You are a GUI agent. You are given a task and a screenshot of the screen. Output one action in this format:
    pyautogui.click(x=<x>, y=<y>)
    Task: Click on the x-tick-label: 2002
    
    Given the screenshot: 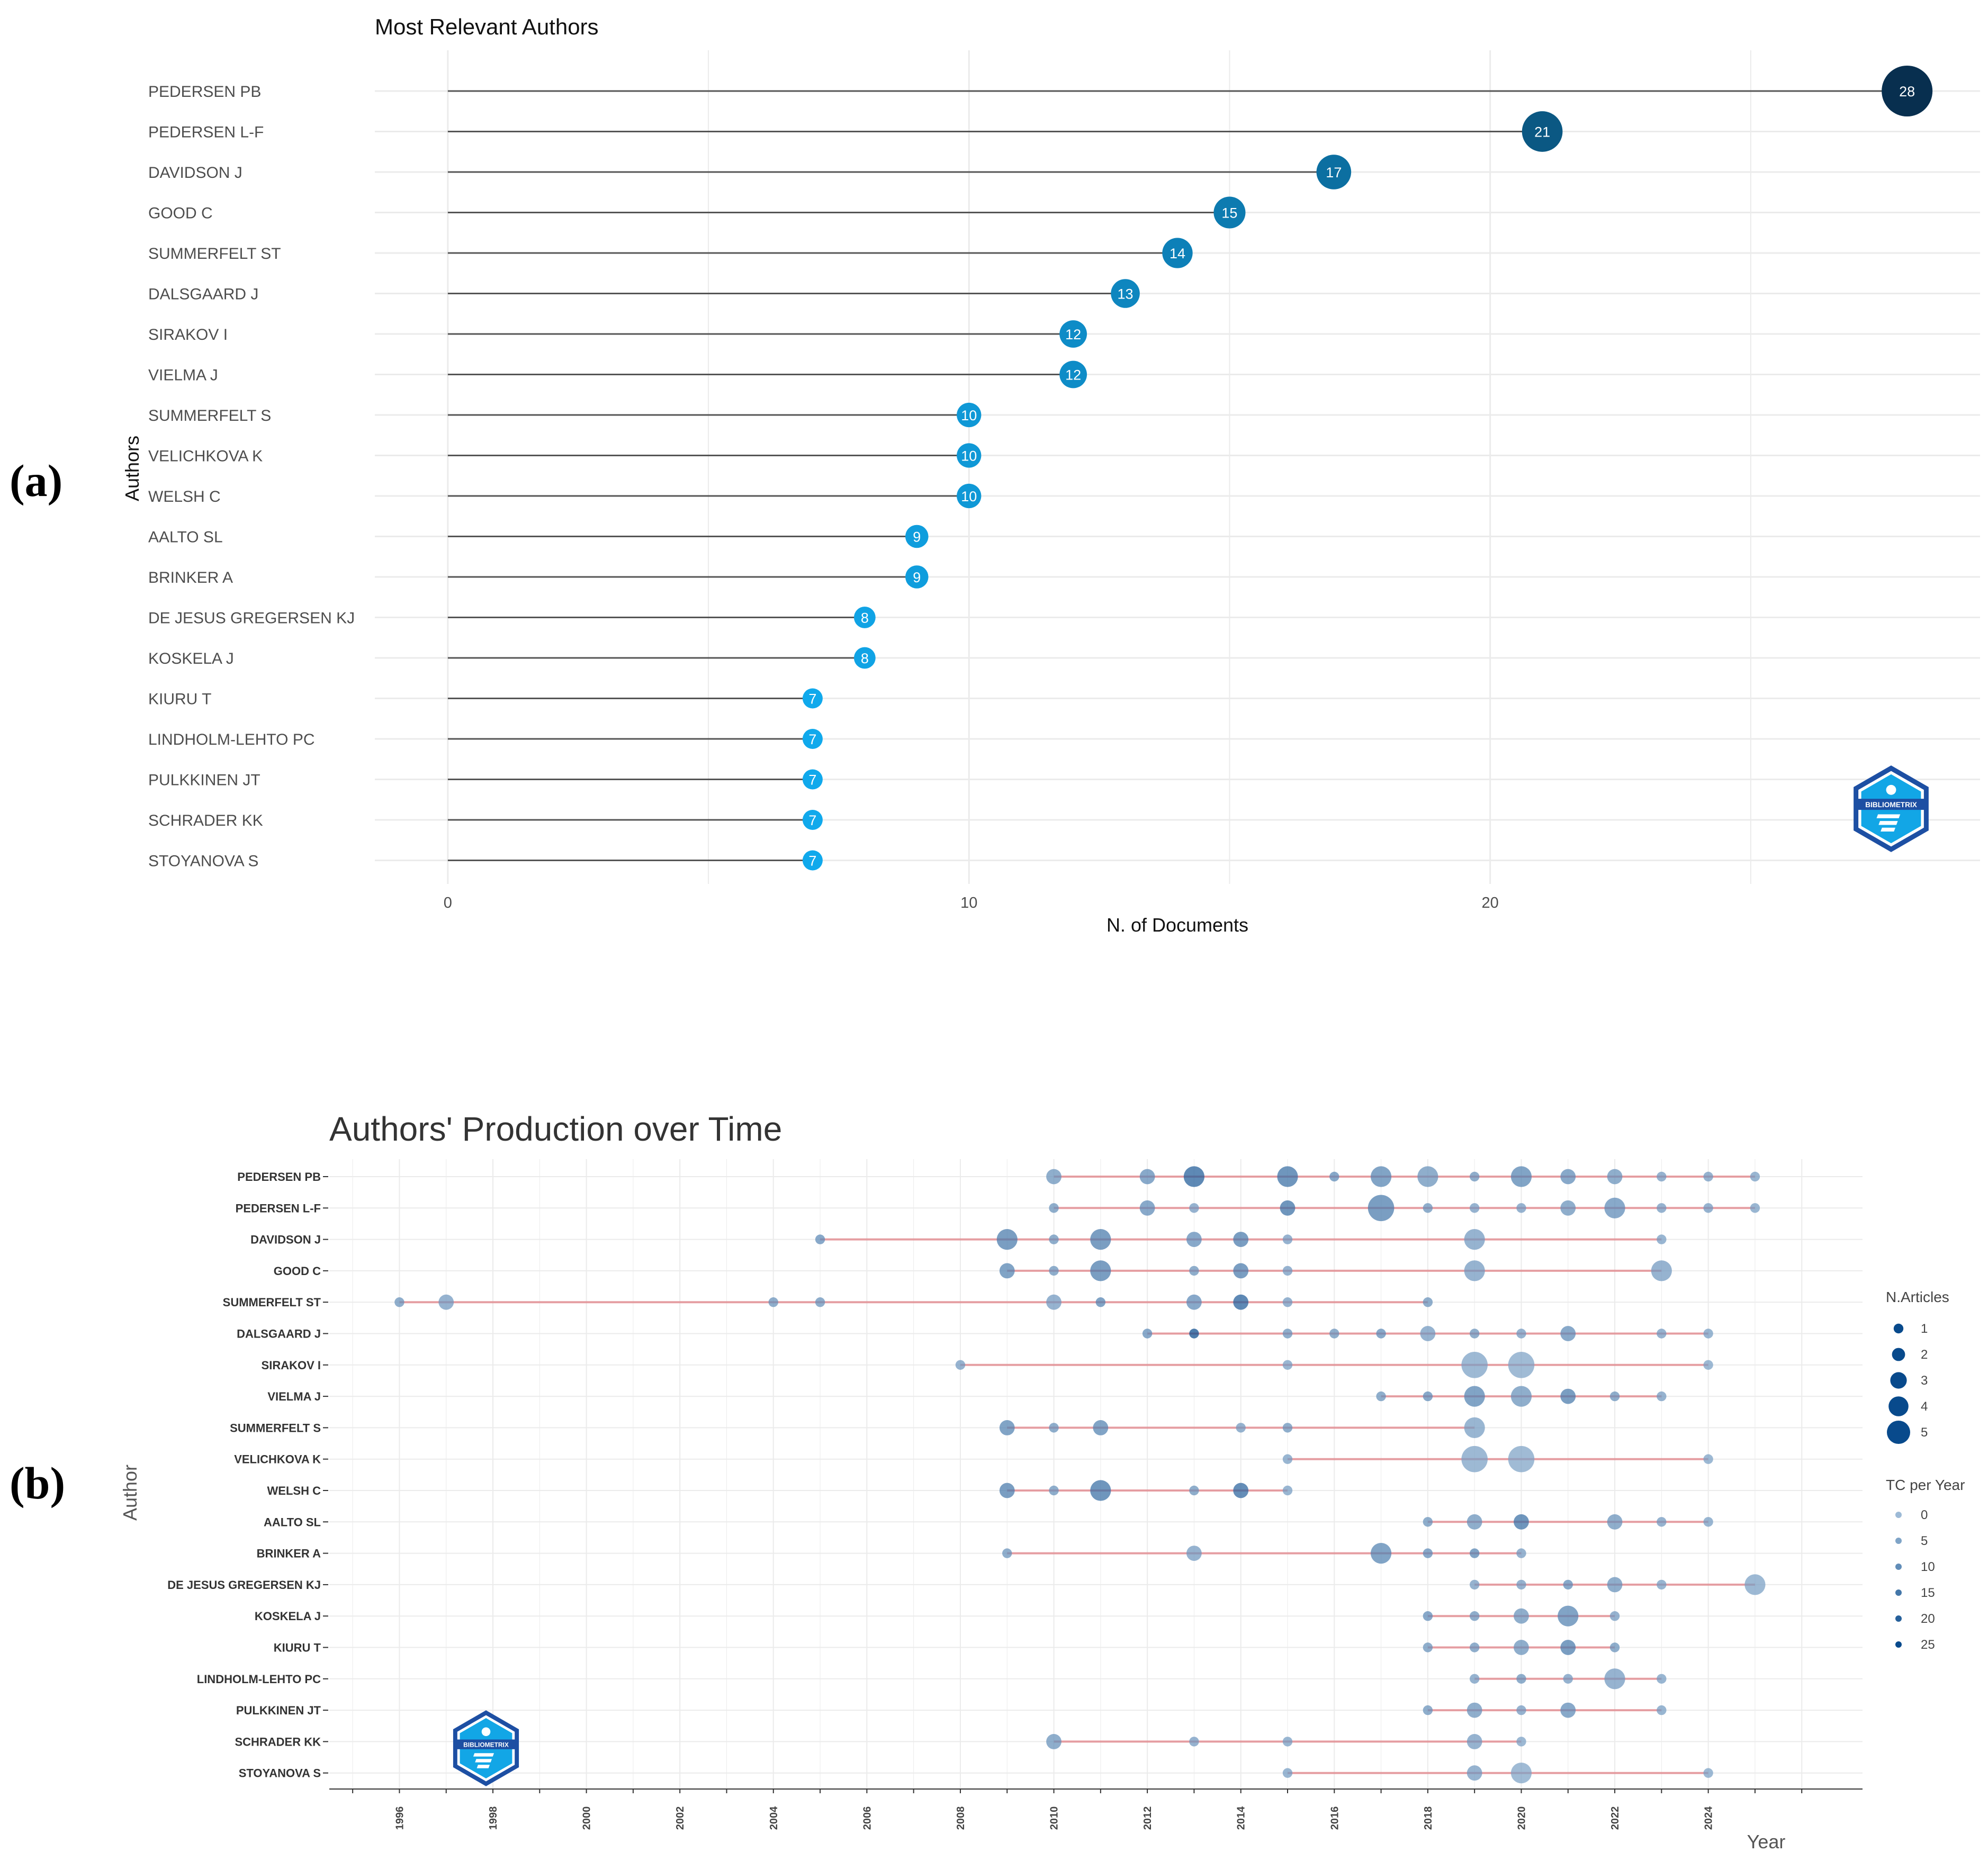 What is the action you would take?
    pyautogui.click(x=680, y=1818)
    